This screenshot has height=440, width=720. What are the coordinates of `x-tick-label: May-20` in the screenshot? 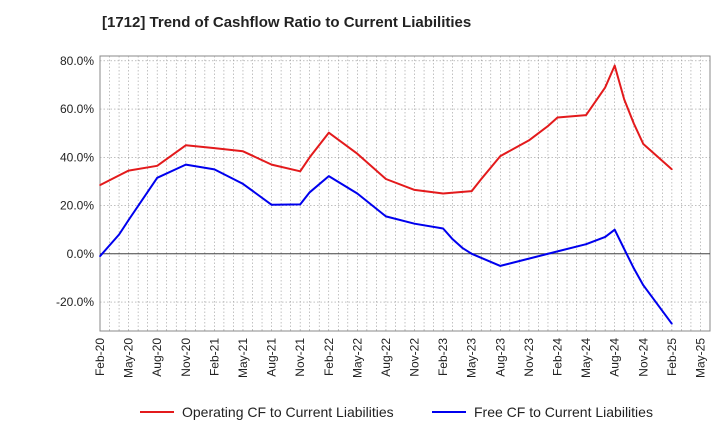 It's located at (129, 358).